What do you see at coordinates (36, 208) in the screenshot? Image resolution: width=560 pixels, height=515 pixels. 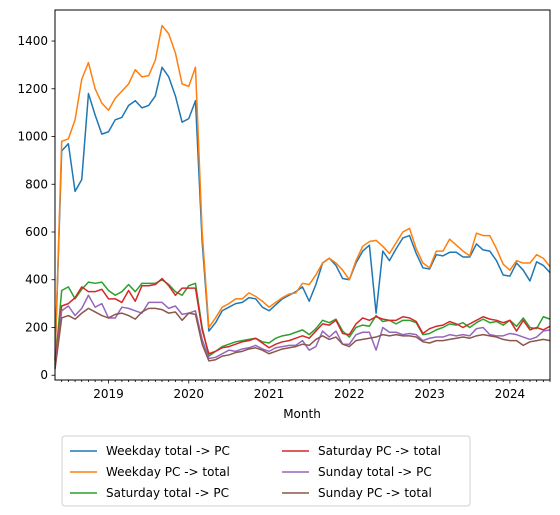 I see `y-axis: 0 200 400 600 800 1000 1200 1400` at bounding box center [36, 208].